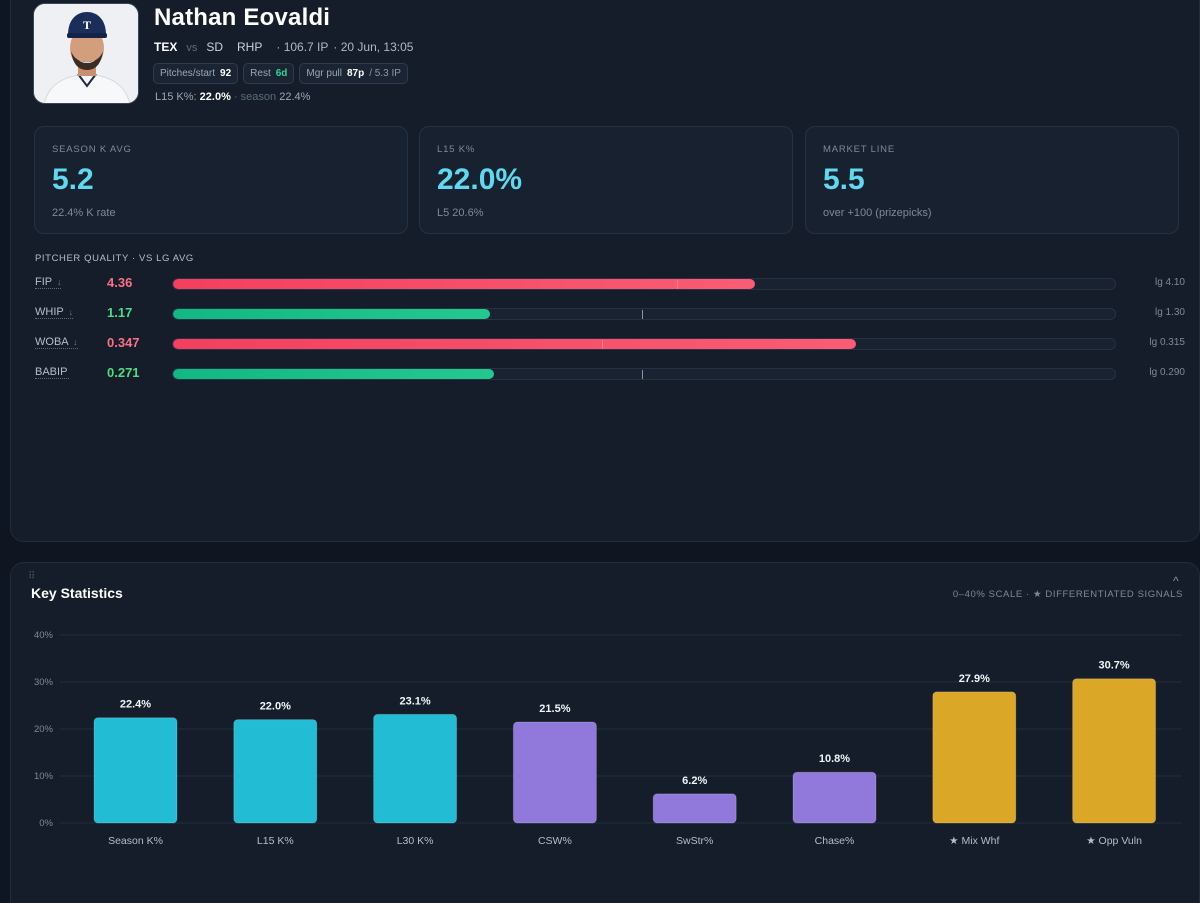 Image resolution: width=1200 pixels, height=903 pixels. Describe the element at coordinates (555, 841) in the screenshot. I see `x-category-label: CSW%` at that location.